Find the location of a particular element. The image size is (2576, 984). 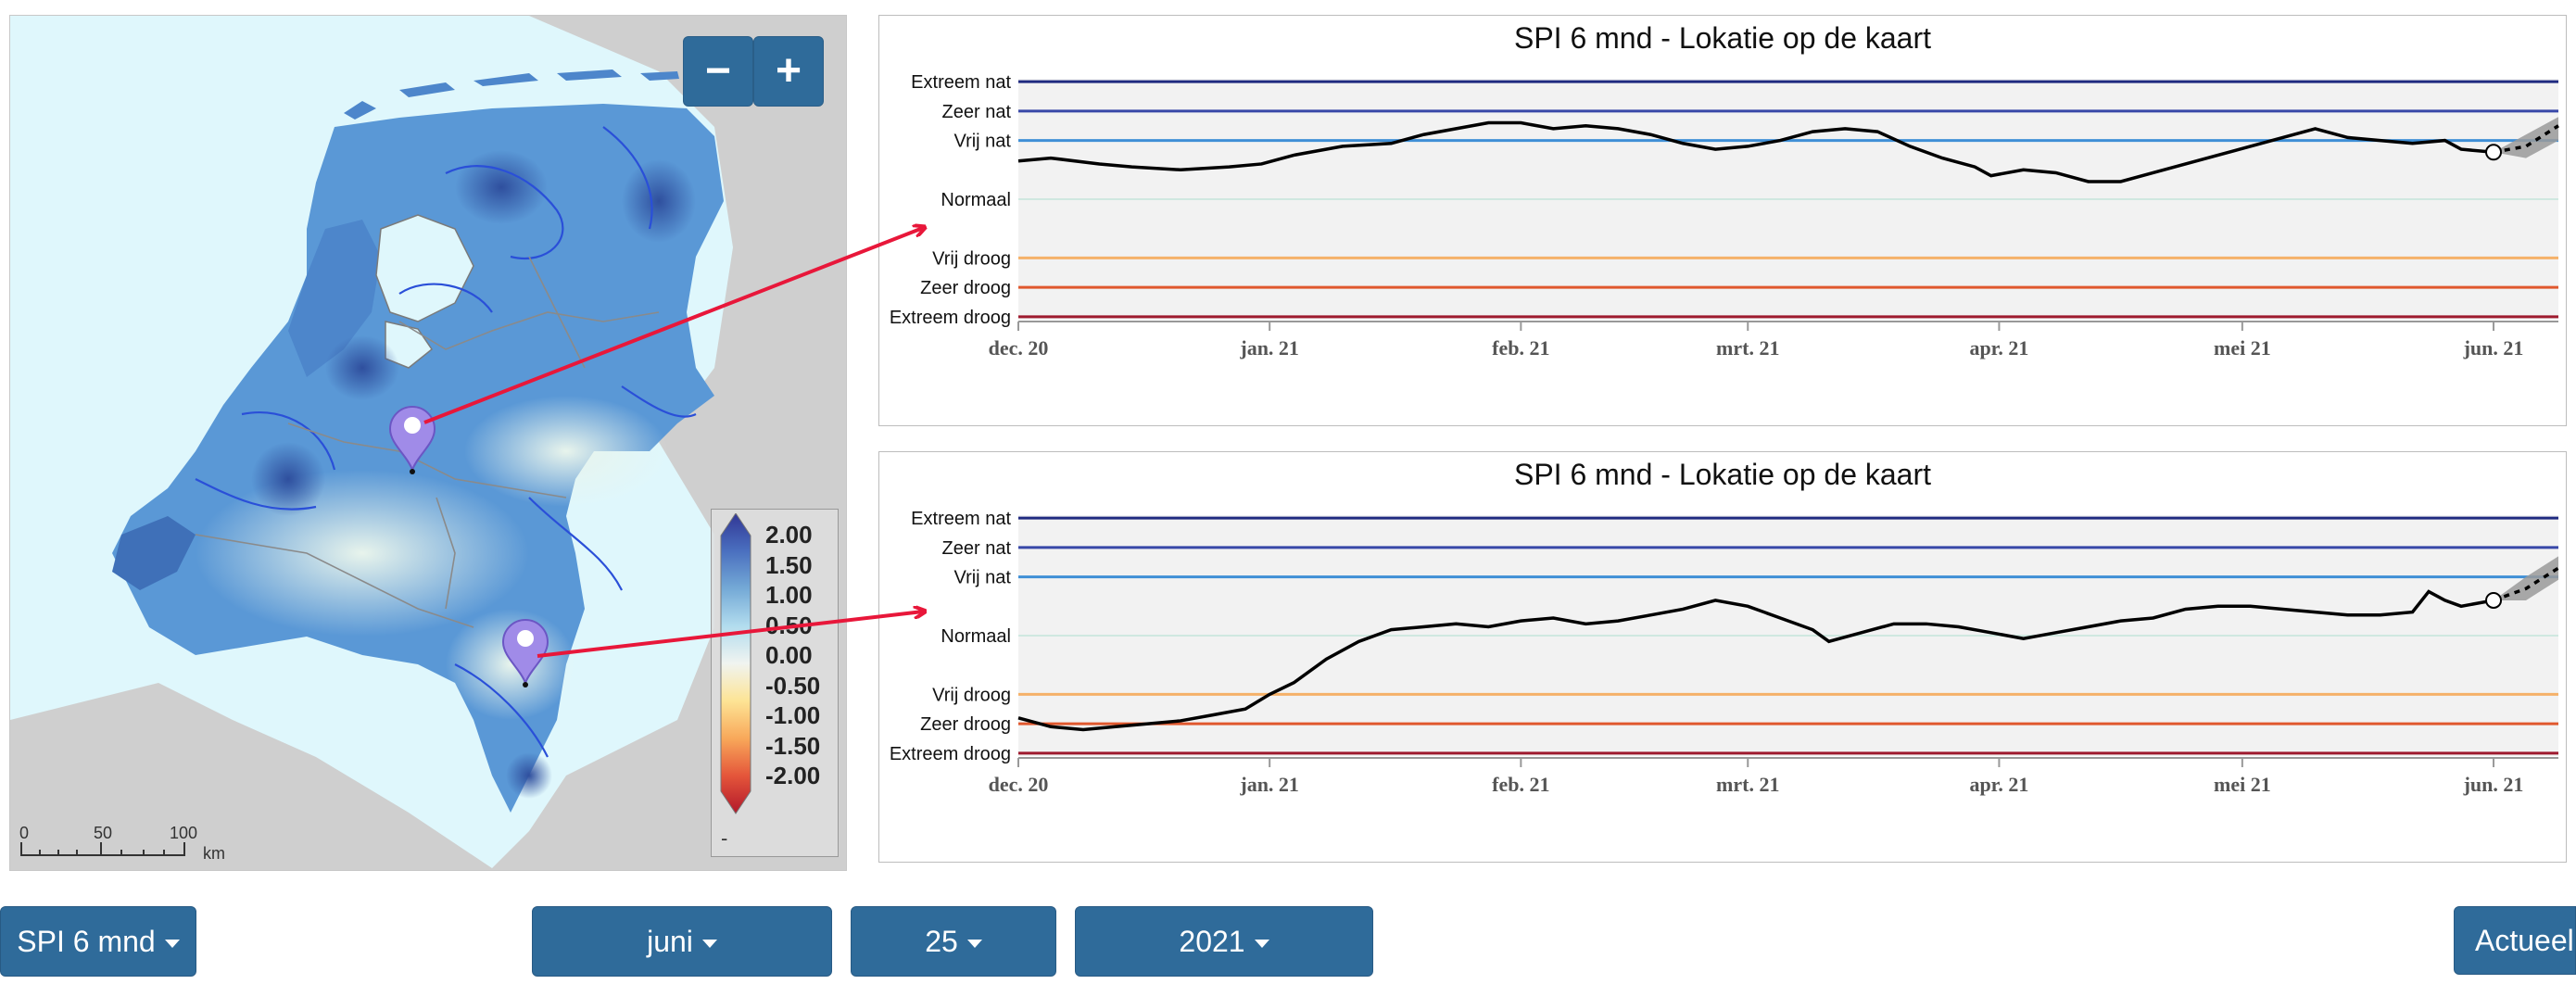

index-dropdown: SPI 6 mnd is located at coordinates (98, 942).